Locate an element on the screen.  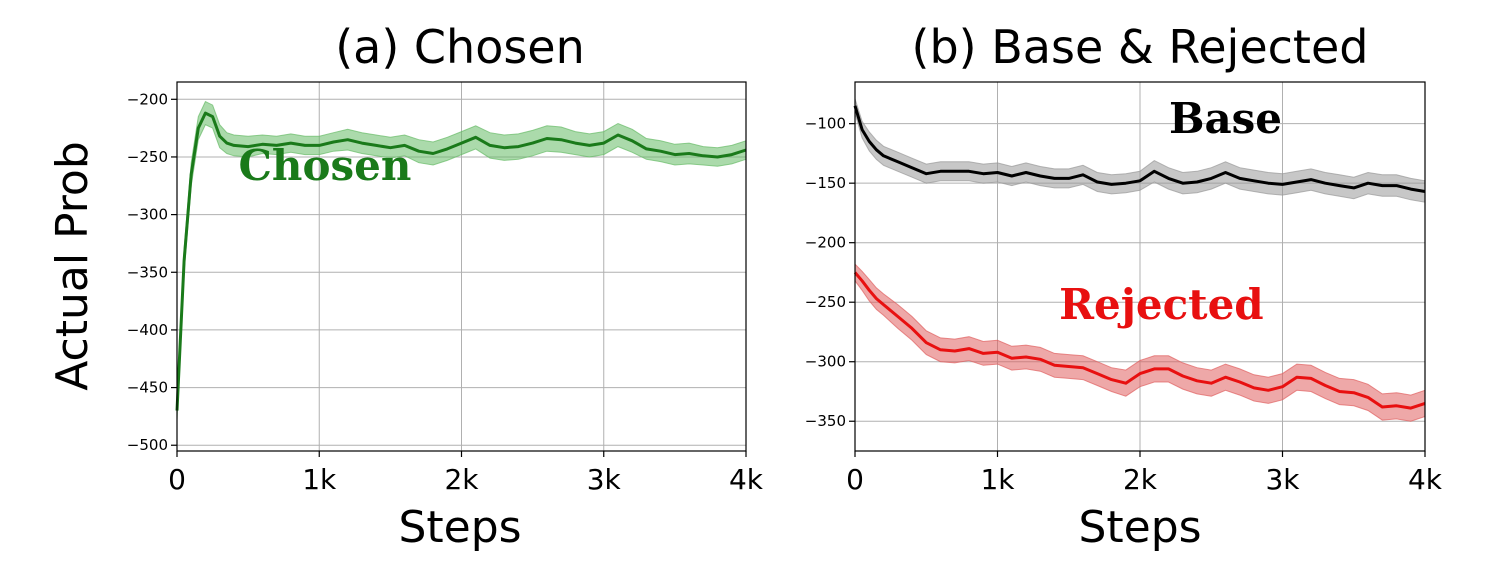
series-label-rejected: Rejected is located at coordinates (1161, 304).